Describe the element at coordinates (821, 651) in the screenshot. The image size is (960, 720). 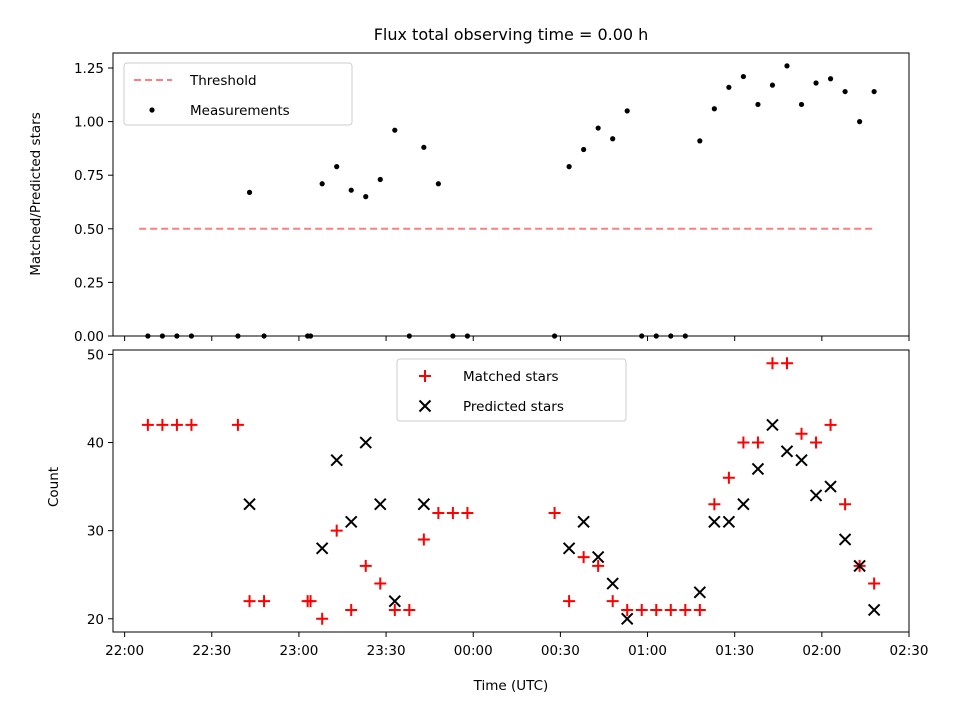
I see `x-tick-label: 02:00` at that location.